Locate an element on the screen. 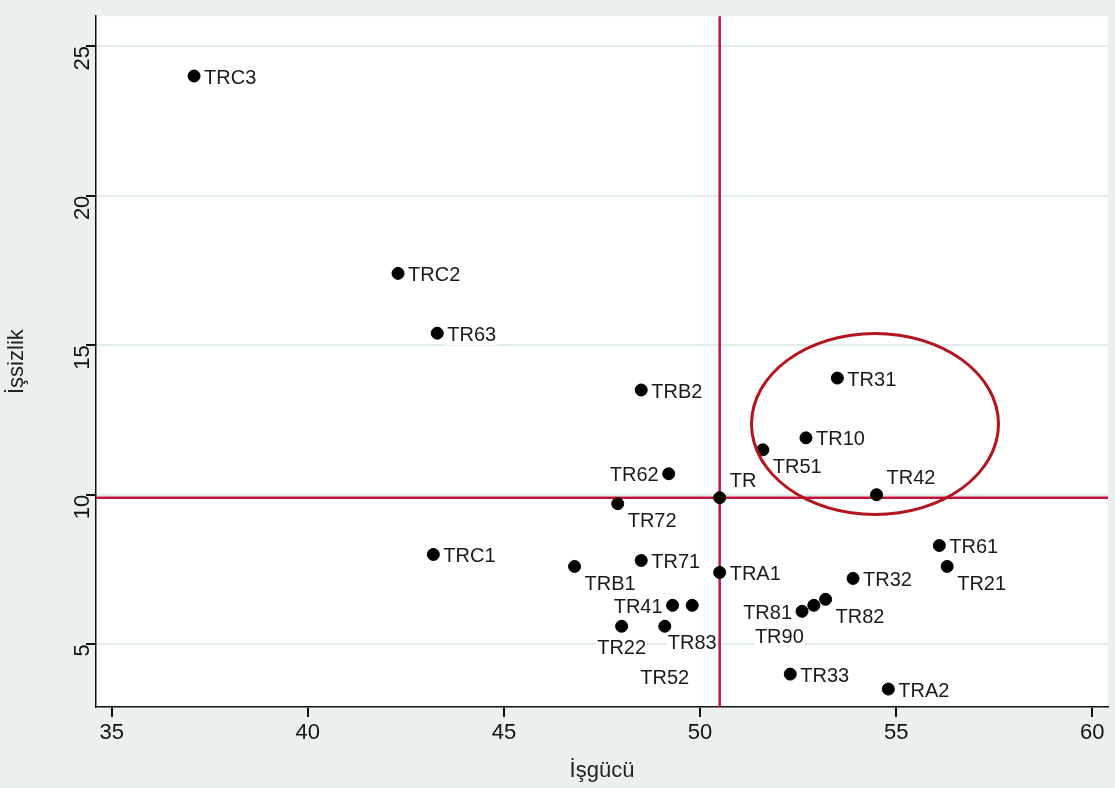 The width and height of the screenshot is (1115, 788). x-tick-label: 35 is located at coordinates (111, 732).